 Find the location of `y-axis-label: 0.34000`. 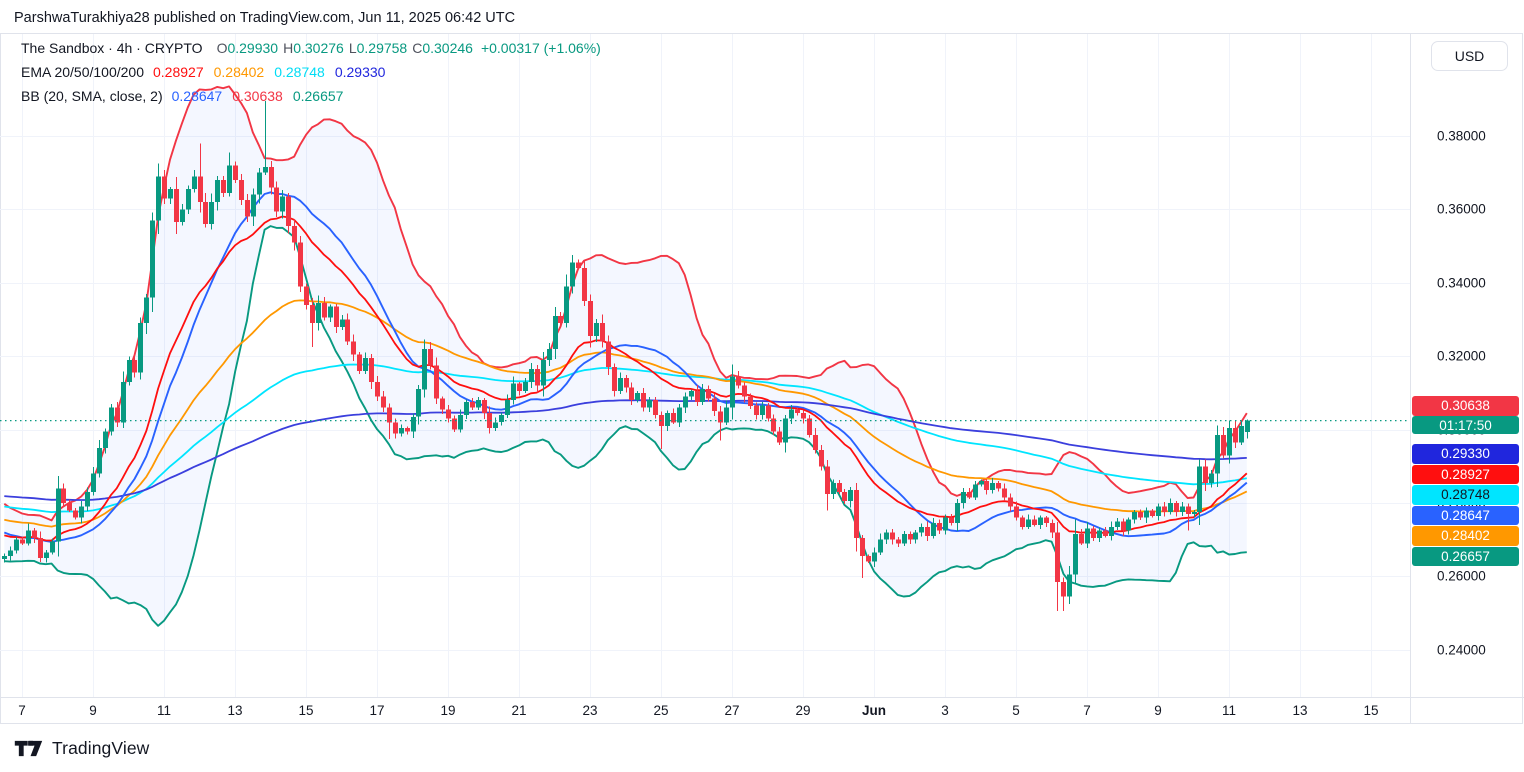

y-axis-label: 0.34000 is located at coordinates (1461, 283).